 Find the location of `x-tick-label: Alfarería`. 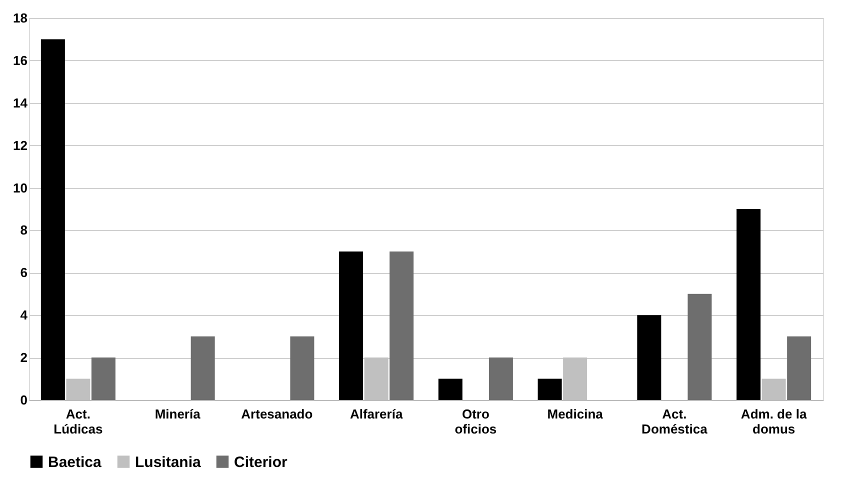

x-tick-label: Alfarería is located at coordinates (377, 414).